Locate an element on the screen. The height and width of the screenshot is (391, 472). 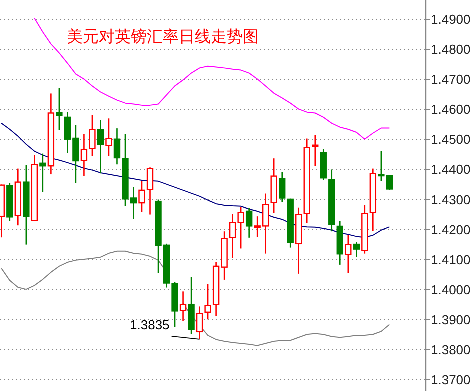
y-tick-label: 1.3800 is located at coordinates (451, 350).